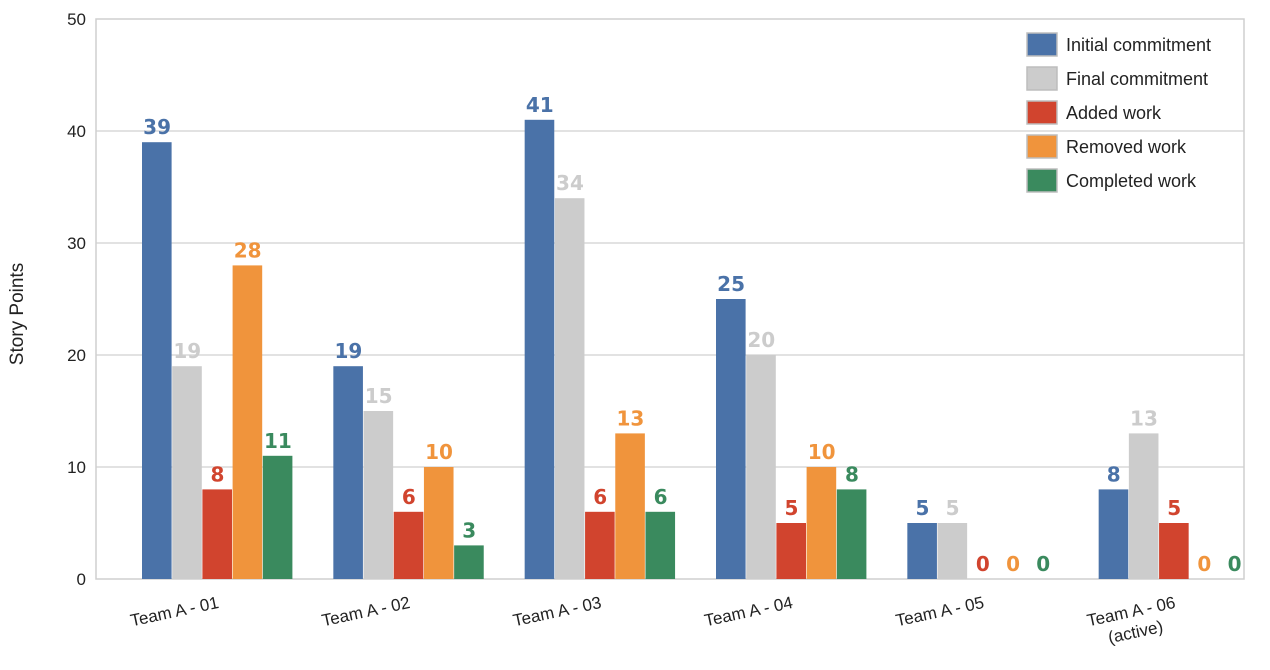 This screenshot has width=1270, height=670. I want to click on y-tick-label: 0, so click(81, 579).